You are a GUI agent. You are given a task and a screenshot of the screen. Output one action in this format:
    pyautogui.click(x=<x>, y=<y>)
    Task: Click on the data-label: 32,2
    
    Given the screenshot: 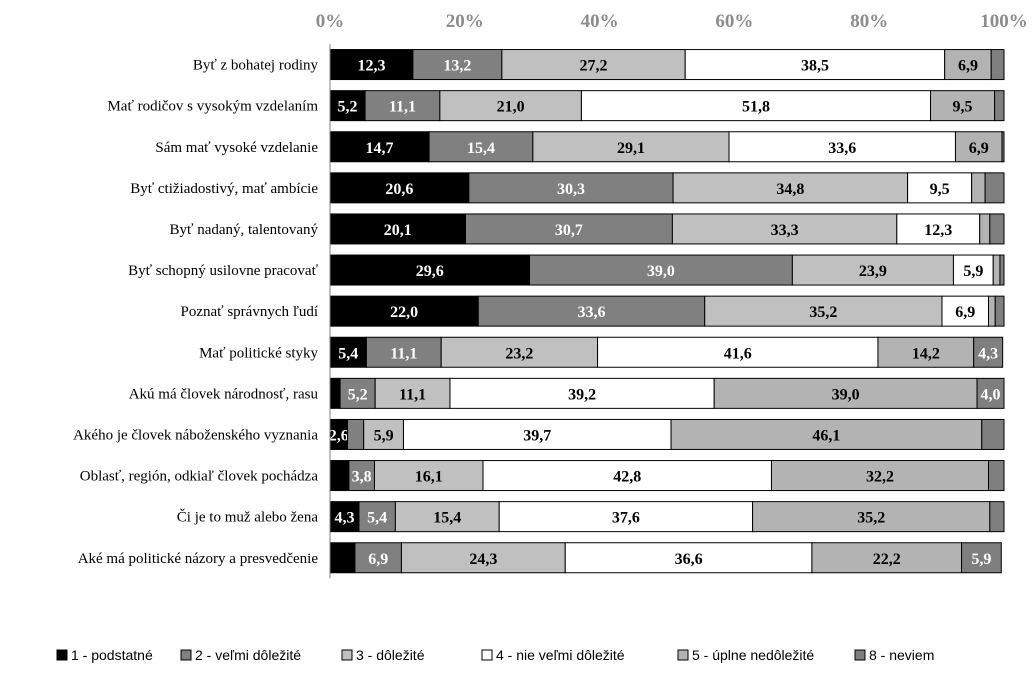 What is the action you would take?
    pyautogui.click(x=880, y=477)
    